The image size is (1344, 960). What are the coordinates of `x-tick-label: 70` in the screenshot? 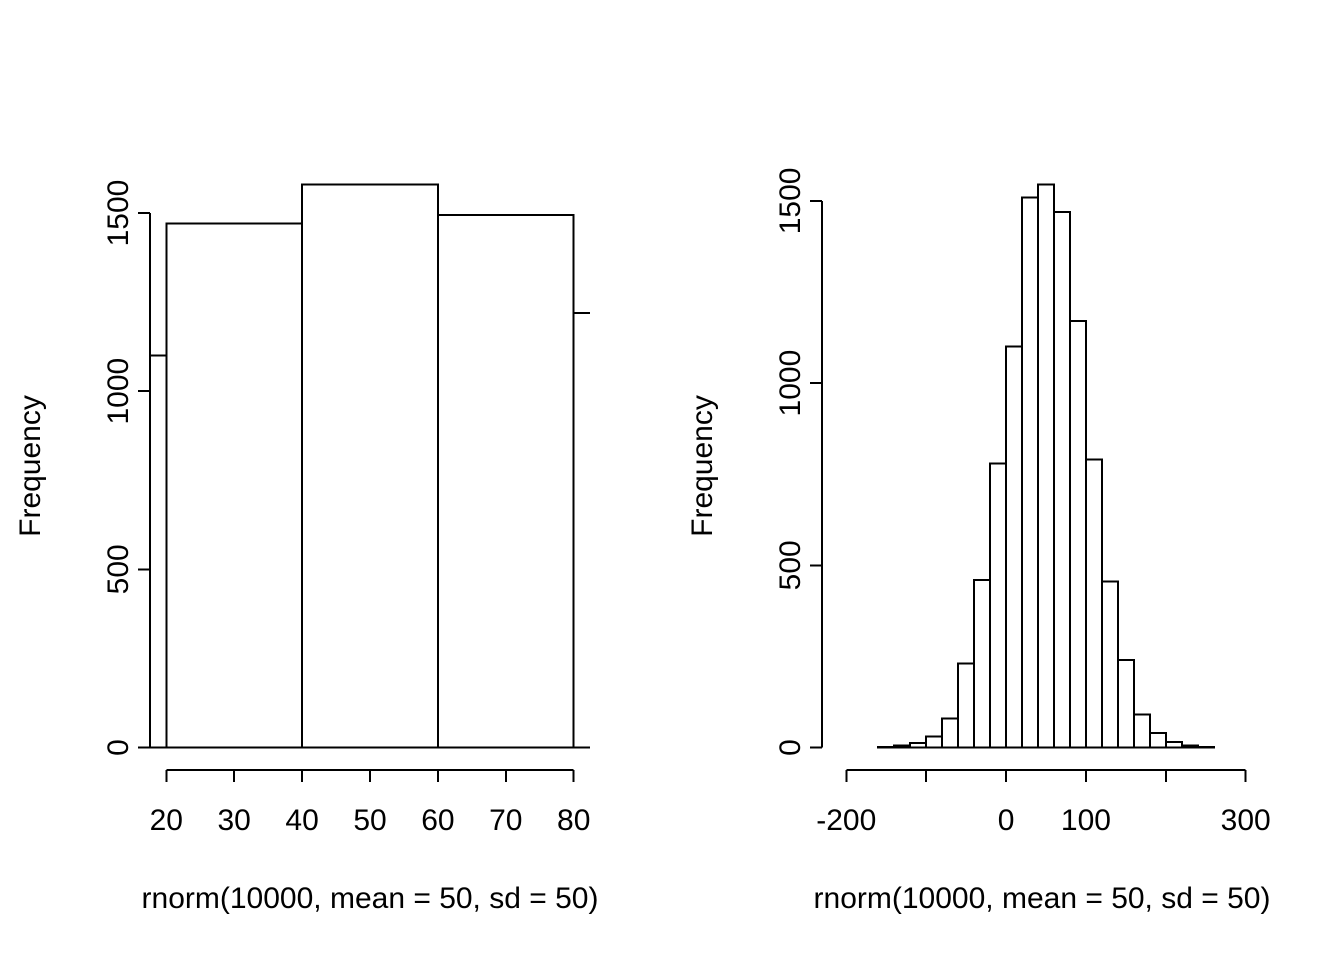 It's located at (505, 820).